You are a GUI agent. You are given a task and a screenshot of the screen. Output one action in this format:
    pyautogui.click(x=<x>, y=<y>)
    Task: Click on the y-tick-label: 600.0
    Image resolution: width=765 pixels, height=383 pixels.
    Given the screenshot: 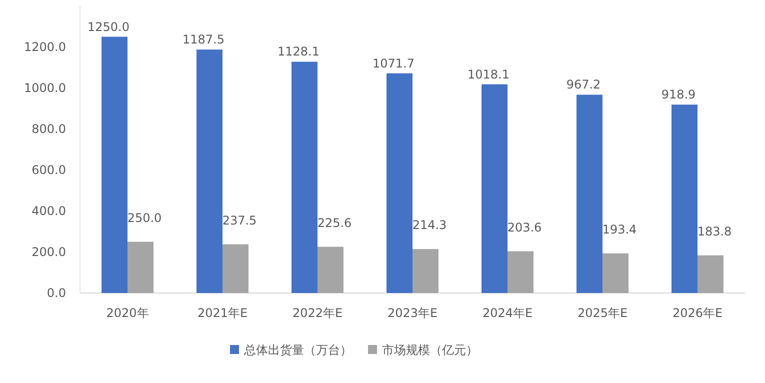 What is the action you would take?
    pyautogui.click(x=49, y=170)
    